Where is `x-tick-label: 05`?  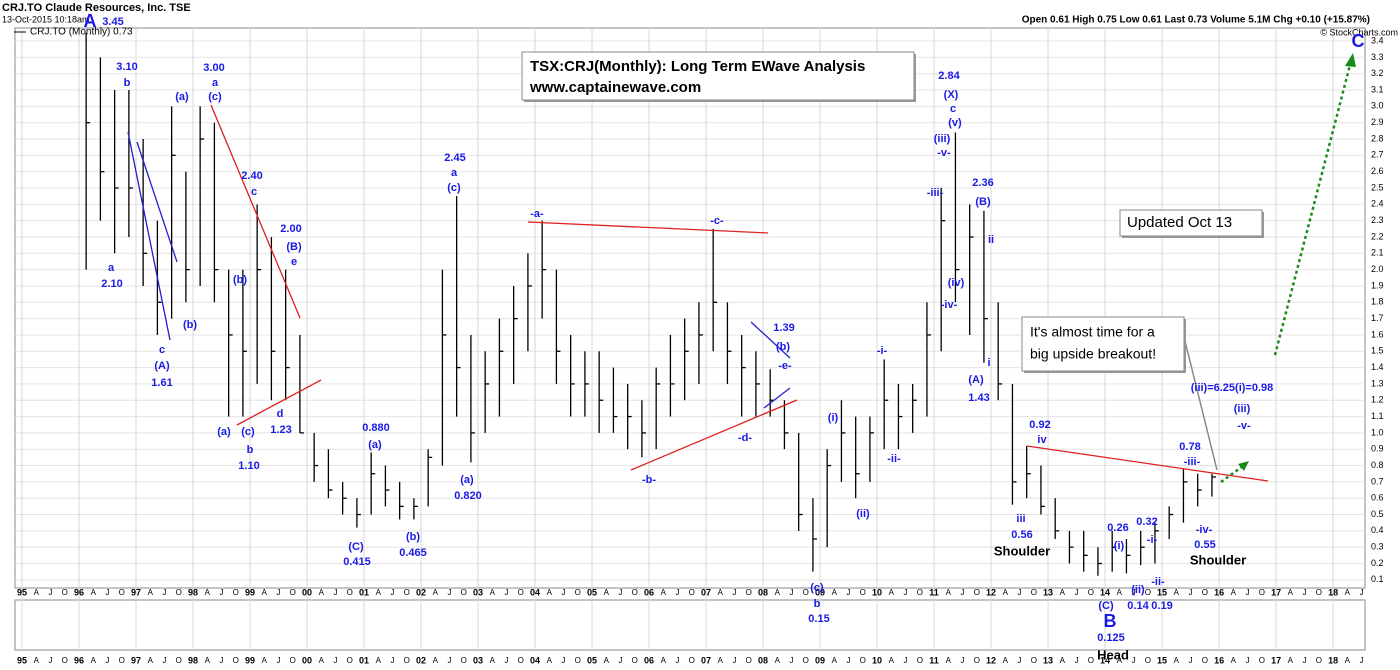 x-tick-label: 05 is located at coordinates (592, 592).